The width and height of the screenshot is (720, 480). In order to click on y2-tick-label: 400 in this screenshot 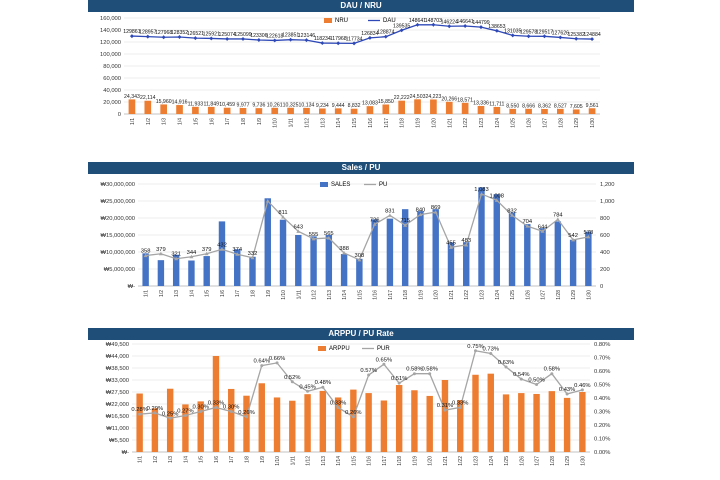, I will do `click(605, 253)`.